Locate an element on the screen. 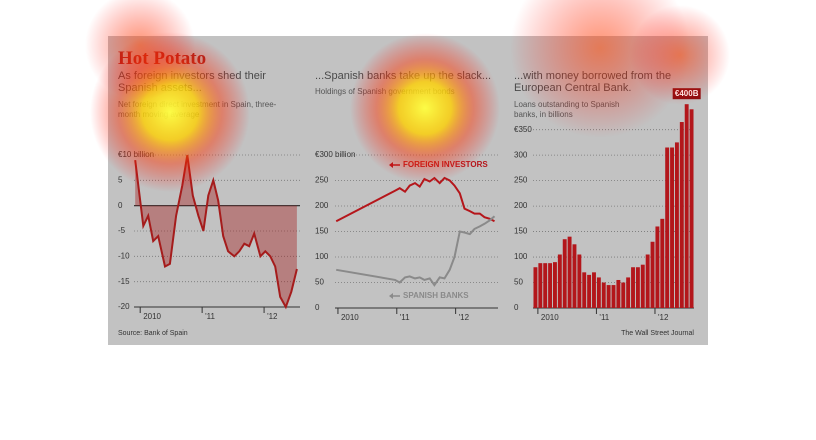  area is located at coordinates (216, 231).